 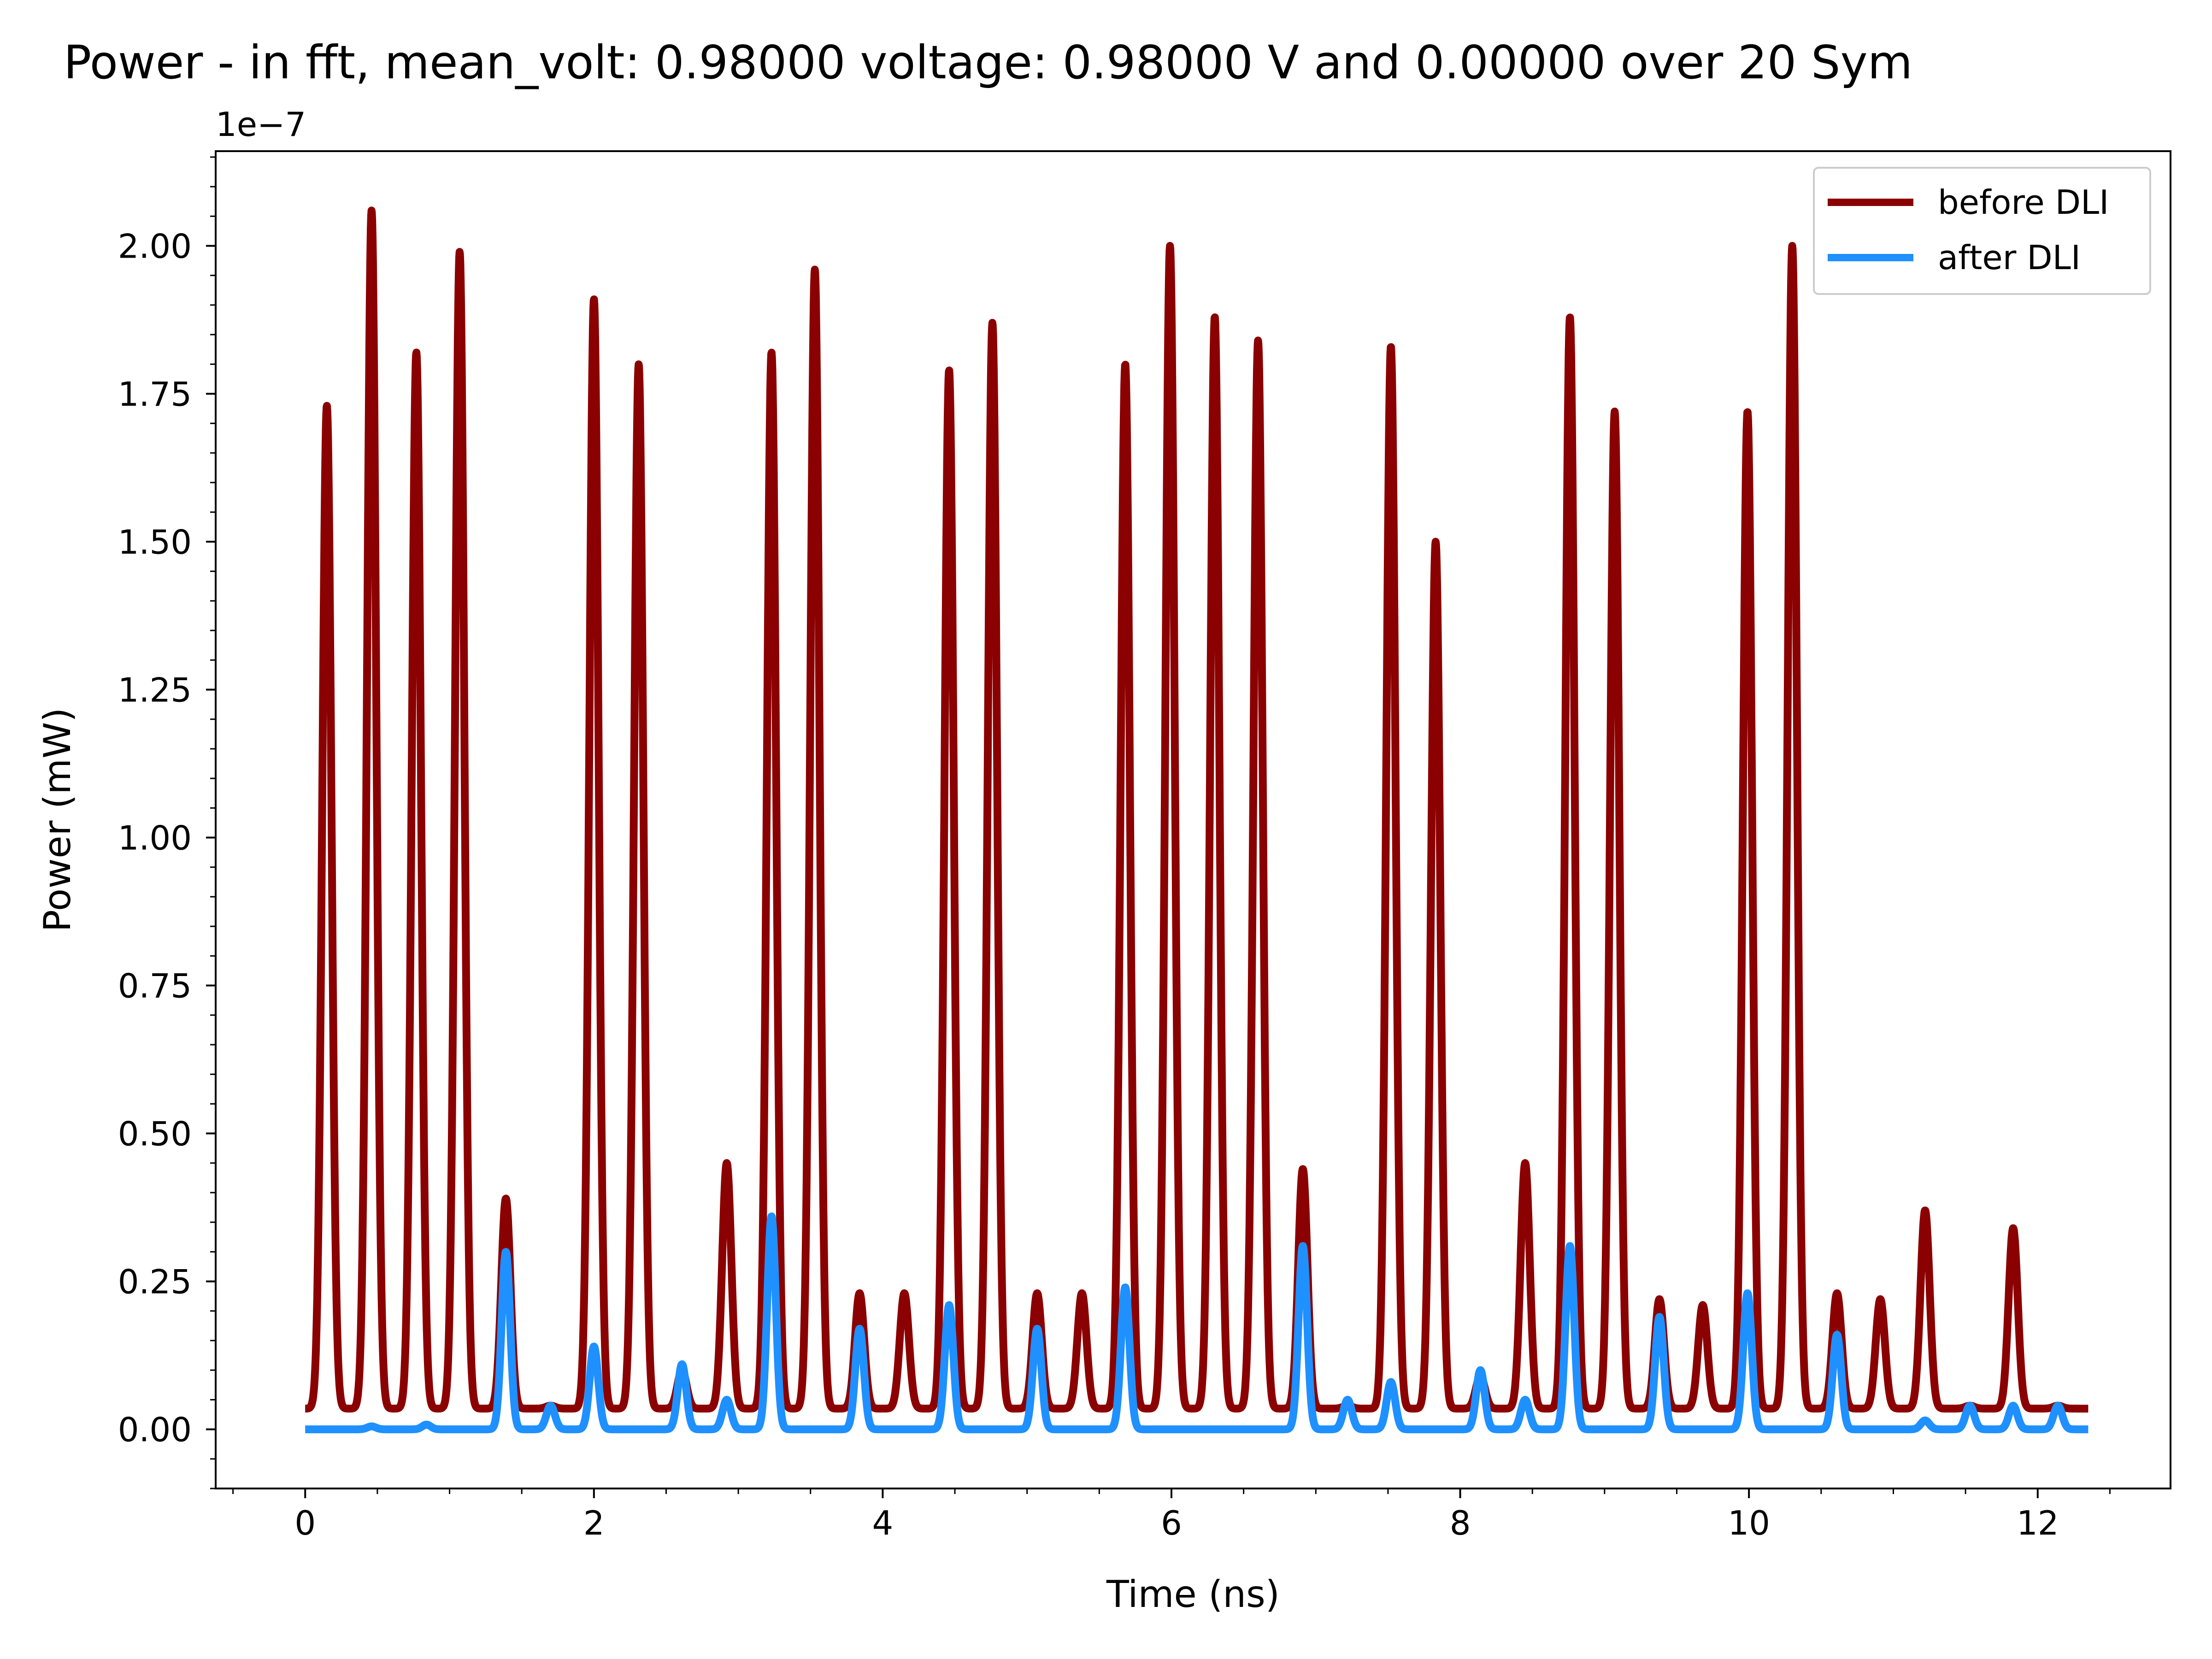 What do you see at coordinates (155, 1134) in the screenshot?
I see `y-tick-label: 0.50` at bounding box center [155, 1134].